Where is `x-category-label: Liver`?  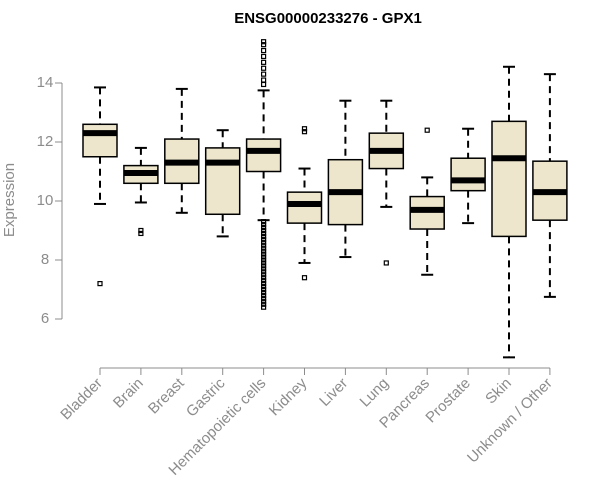
x-category-label: Liver is located at coordinates (333, 392).